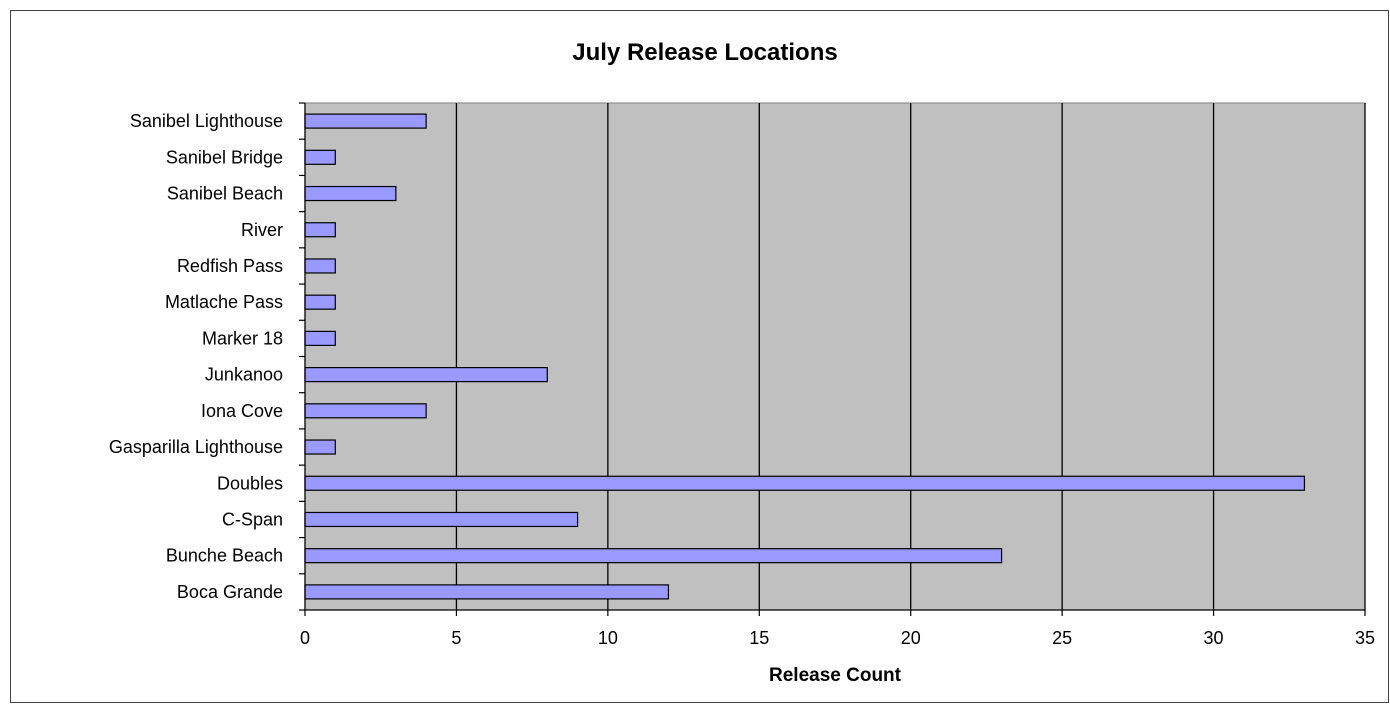 This screenshot has height=704, width=1390. I want to click on x-tick-label: 5, so click(456, 638).